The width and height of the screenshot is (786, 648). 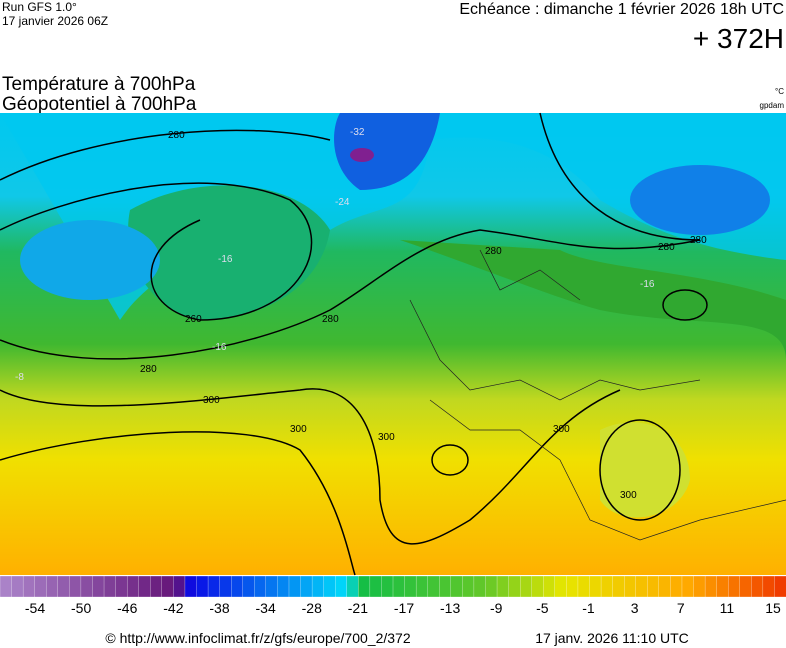 What do you see at coordinates (219, 347) in the screenshot?
I see `isotherm-label: -16` at bounding box center [219, 347].